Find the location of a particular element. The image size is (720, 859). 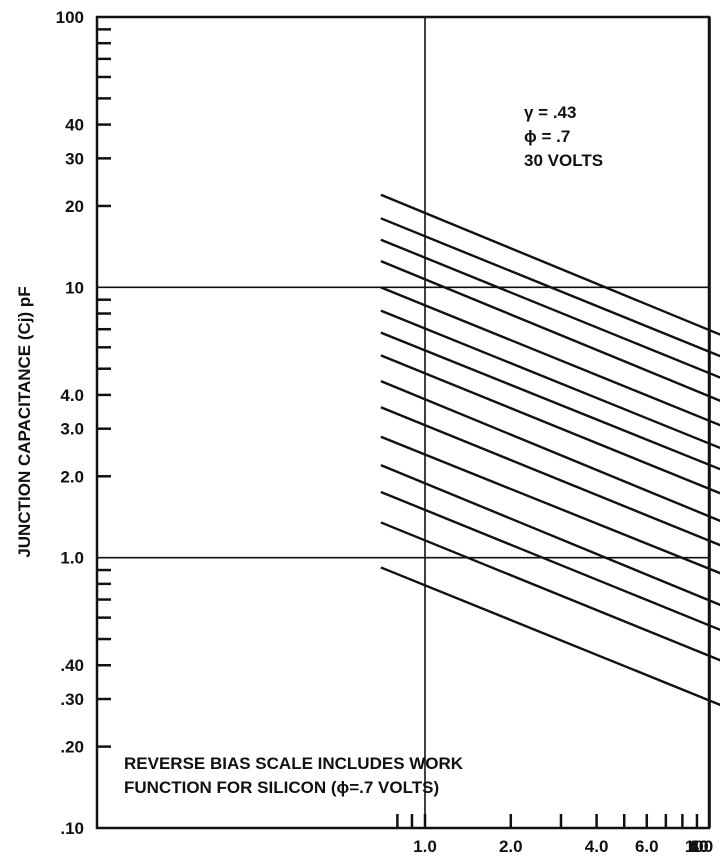

y-tick-label: 20 is located at coordinates (74, 206).